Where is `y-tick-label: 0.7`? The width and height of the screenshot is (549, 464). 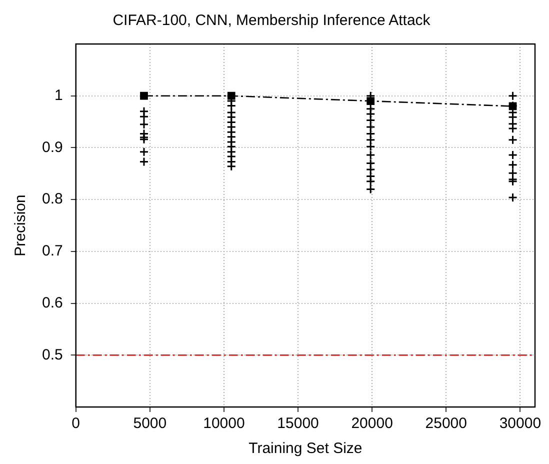 y-tick-label: 0.7 is located at coordinates (52, 251).